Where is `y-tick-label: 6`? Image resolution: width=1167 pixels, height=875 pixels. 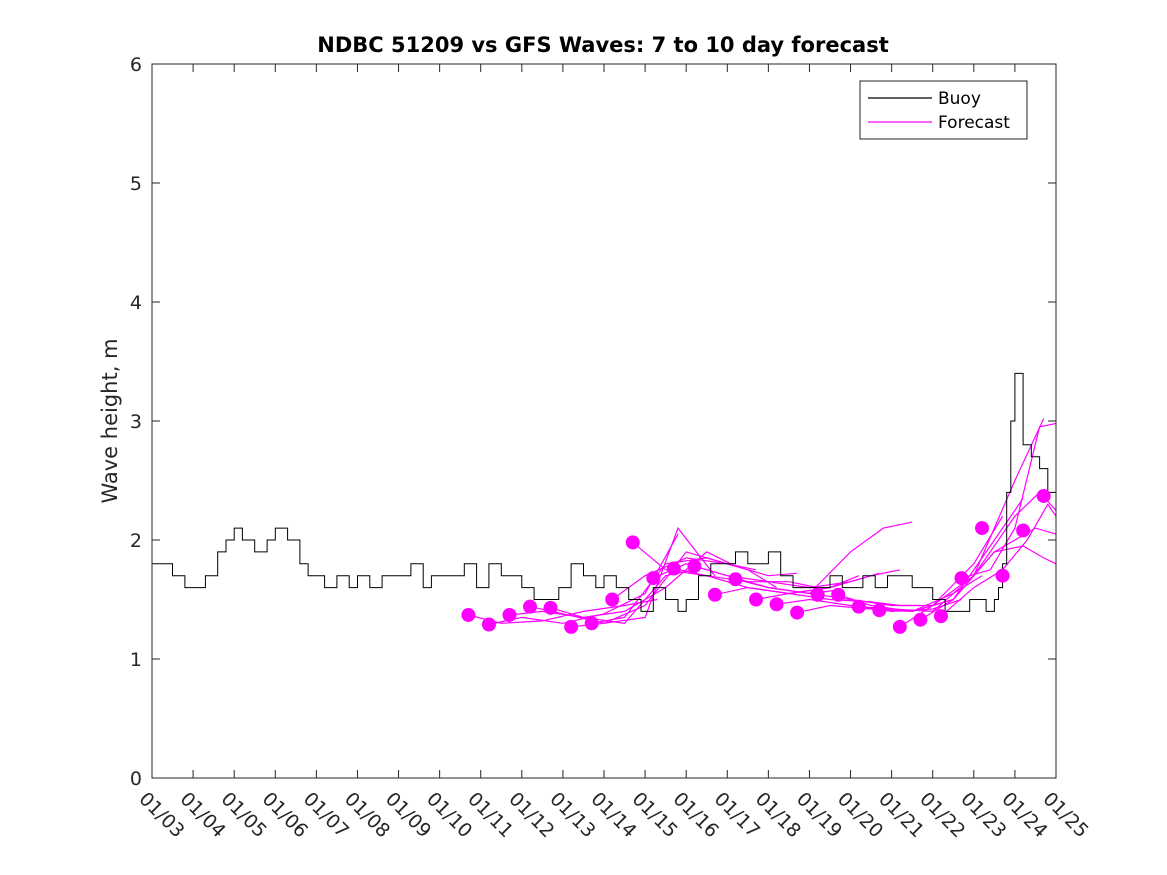
y-tick-label: 6 is located at coordinates (136, 65).